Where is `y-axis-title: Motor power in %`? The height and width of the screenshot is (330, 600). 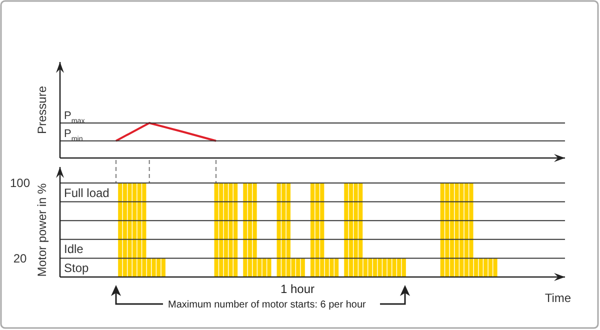
y-axis-title: Motor power in % is located at coordinates (42, 229).